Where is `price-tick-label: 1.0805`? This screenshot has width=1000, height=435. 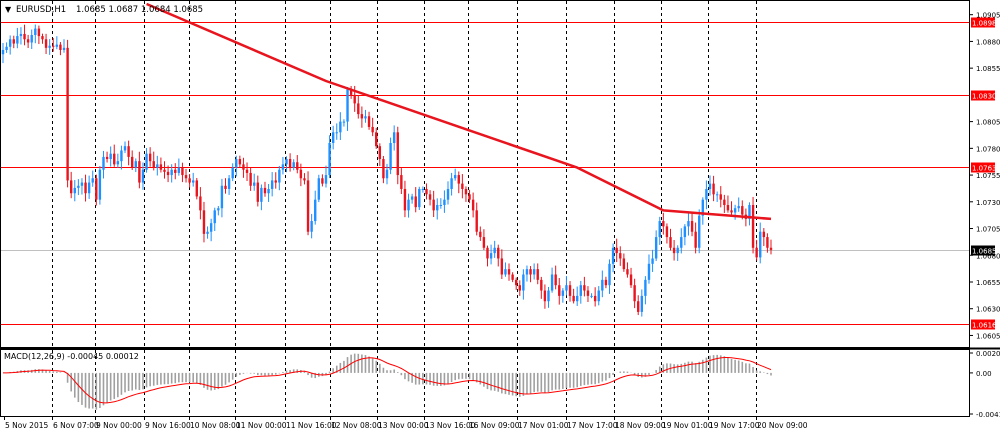
price-tick-label: 1.0805 is located at coordinates (988, 123).